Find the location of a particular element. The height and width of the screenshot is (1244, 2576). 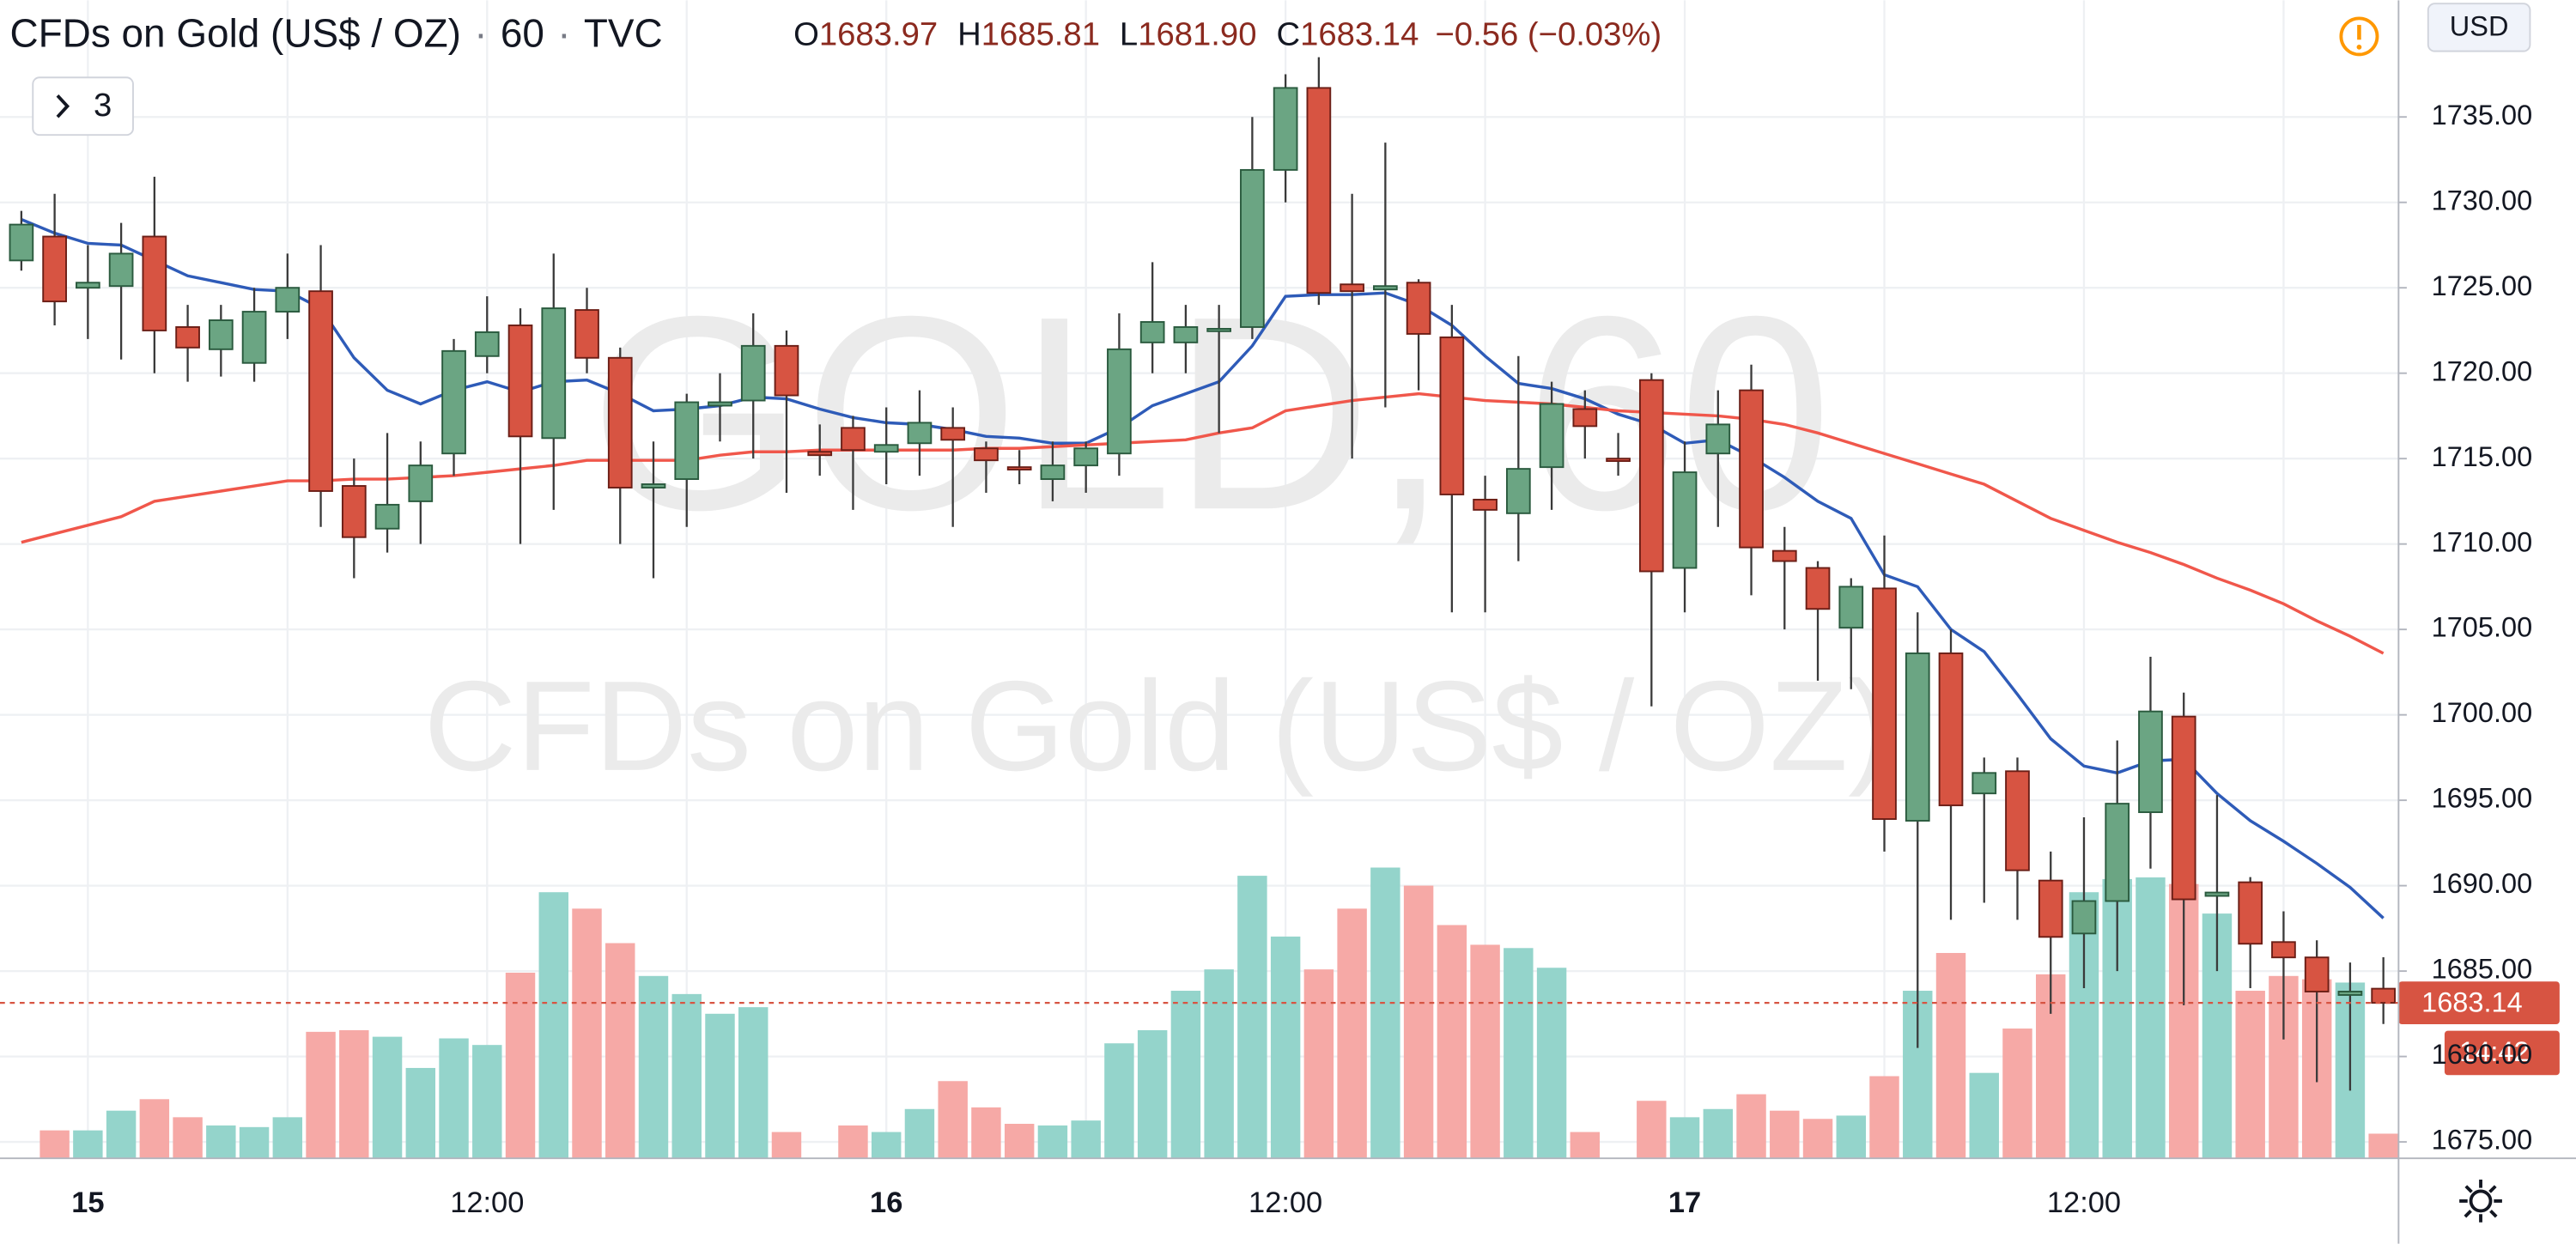

y-tick-label: 1680.00 is located at coordinates (2482, 1054).